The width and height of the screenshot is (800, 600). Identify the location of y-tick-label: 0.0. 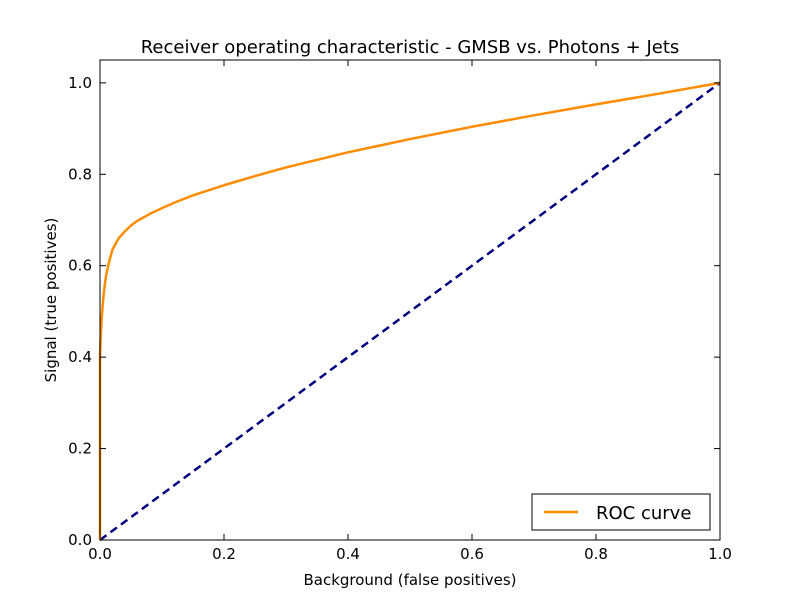
(80, 540).